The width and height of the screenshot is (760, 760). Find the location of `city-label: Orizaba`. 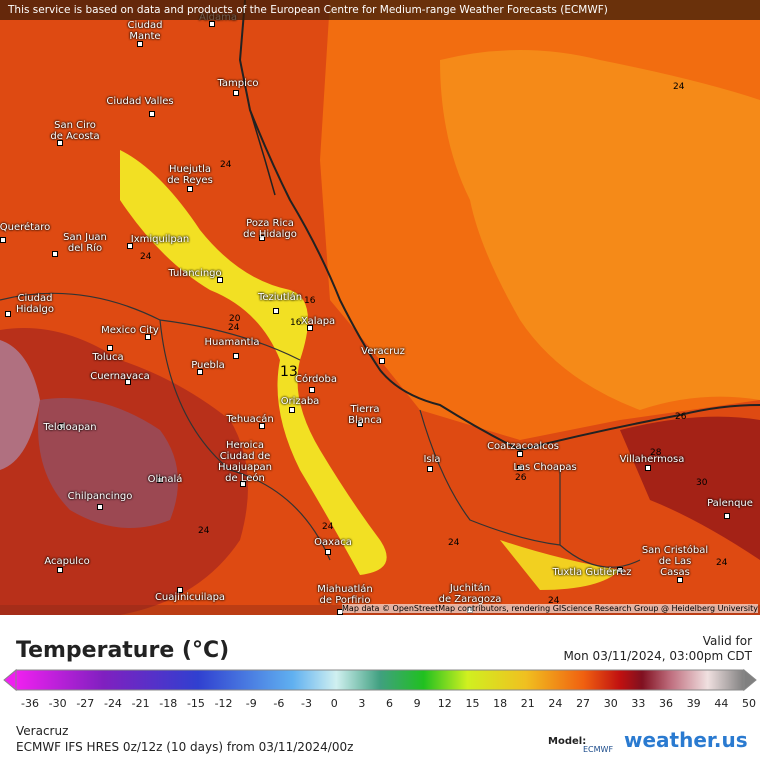

city-label: Orizaba is located at coordinates (300, 401).